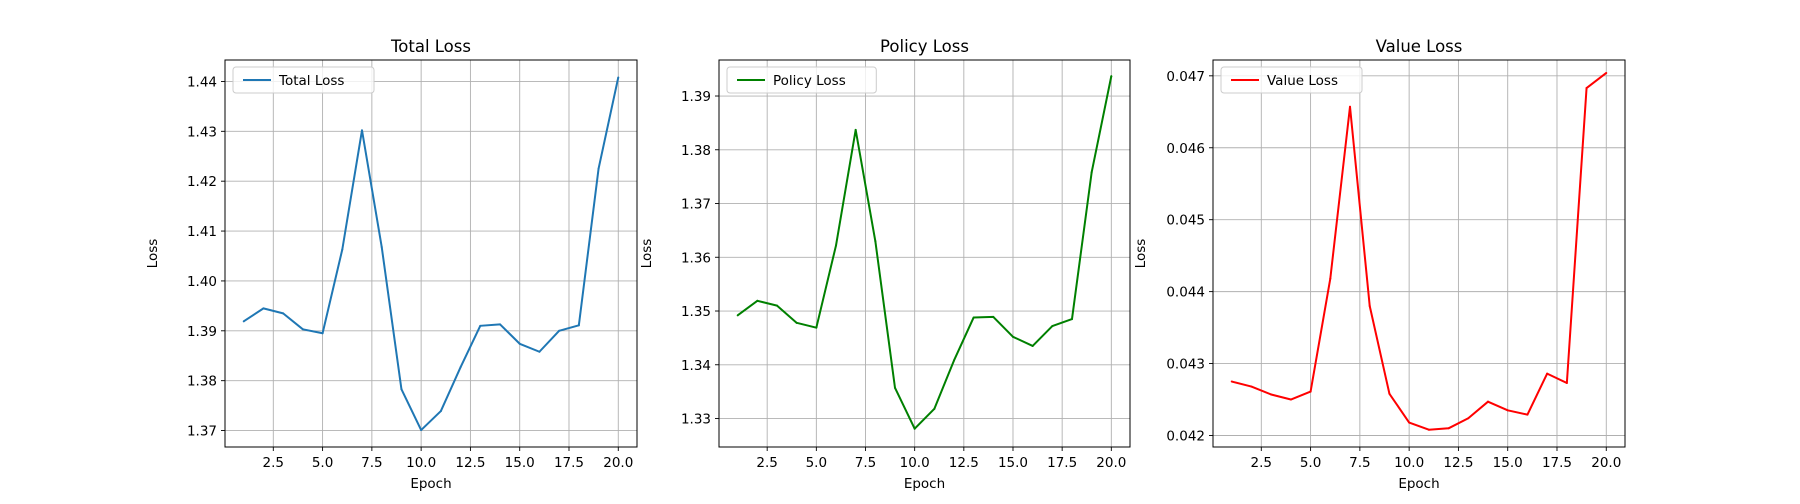 The width and height of the screenshot is (1800, 504). Describe the element at coordinates (311, 81) in the screenshot. I see `legend-label: Total Loss` at that location.